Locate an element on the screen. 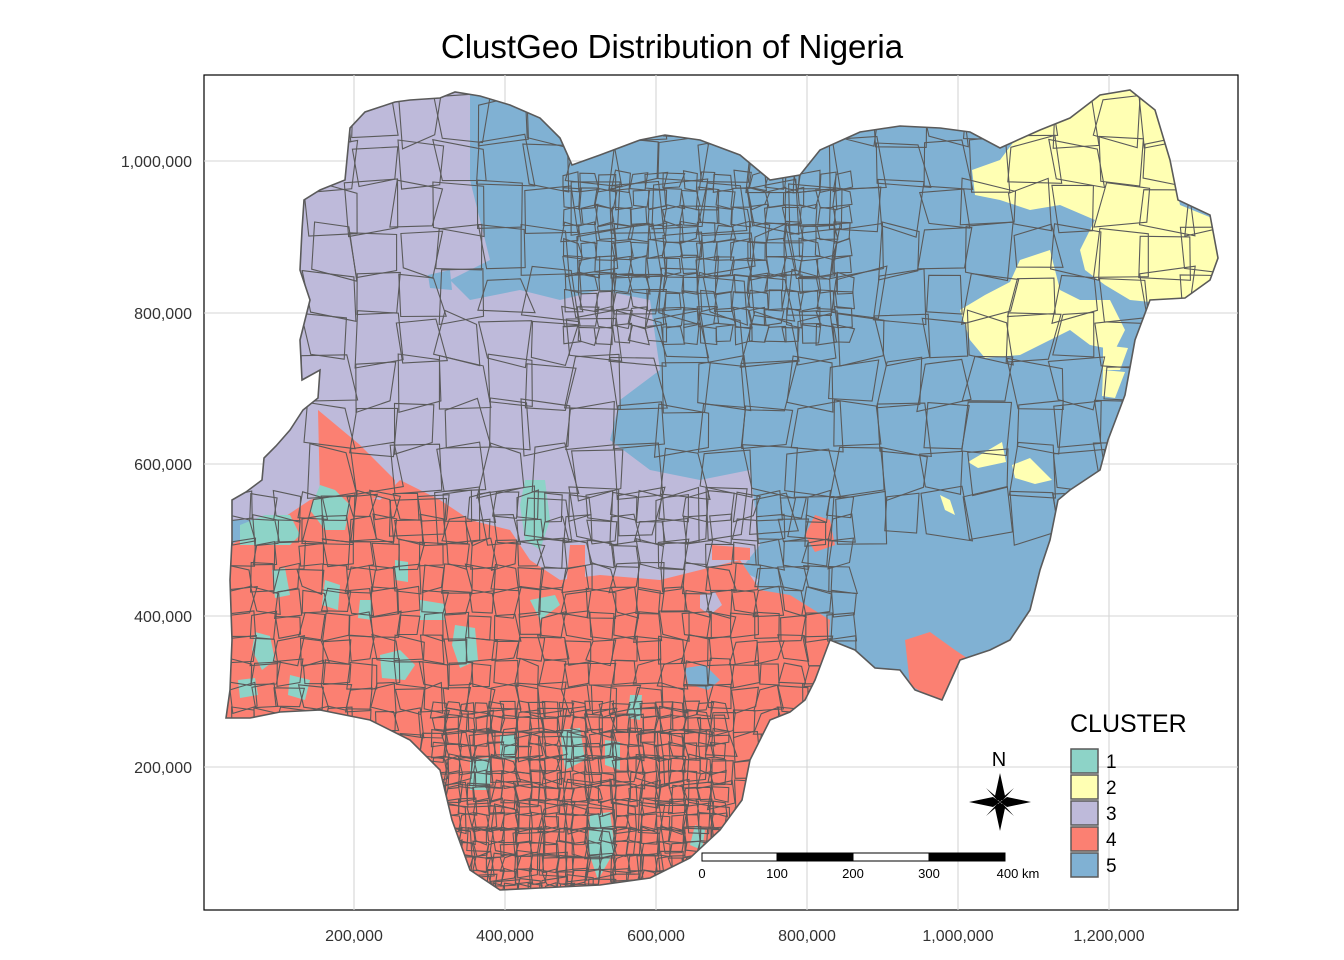  x-tick-label: 200,000 is located at coordinates (354, 936).